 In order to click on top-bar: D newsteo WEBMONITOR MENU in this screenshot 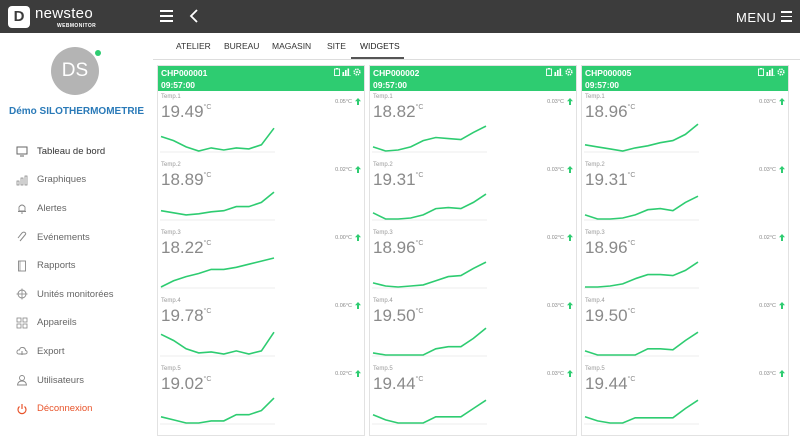, I will do `click(400, 16)`.